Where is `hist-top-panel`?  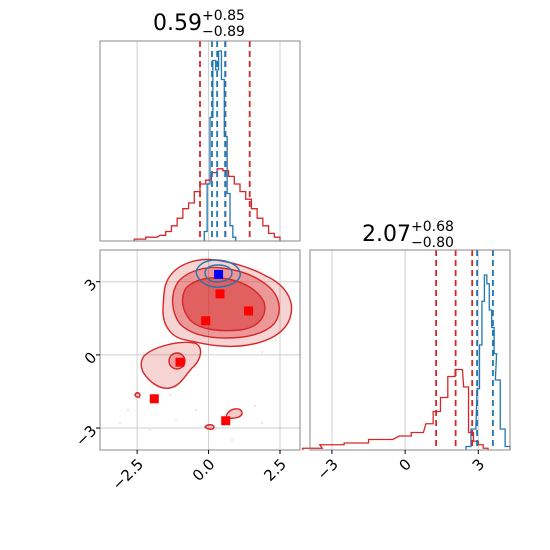
hist-top-panel is located at coordinates (200, 141).